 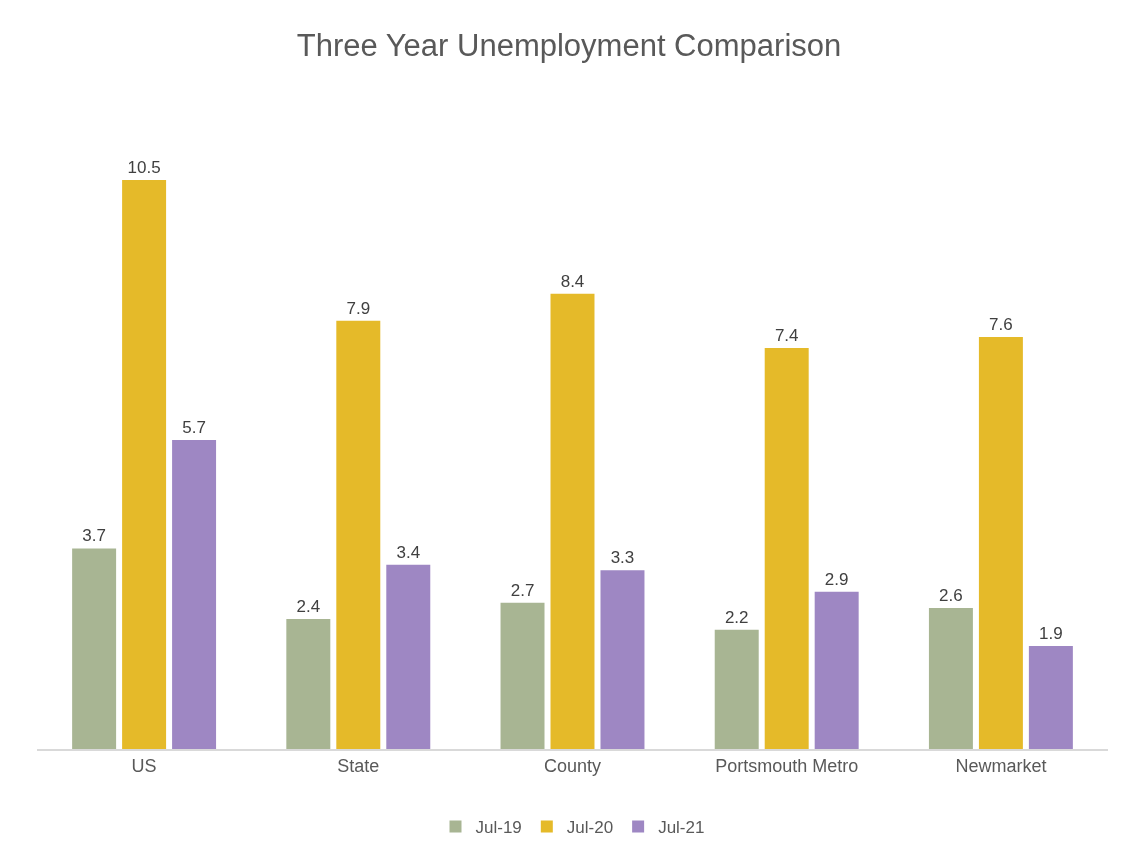 What do you see at coordinates (1051, 634) in the screenshot?
I see `data-label: 1.9` at bounding box center [1051, 634].